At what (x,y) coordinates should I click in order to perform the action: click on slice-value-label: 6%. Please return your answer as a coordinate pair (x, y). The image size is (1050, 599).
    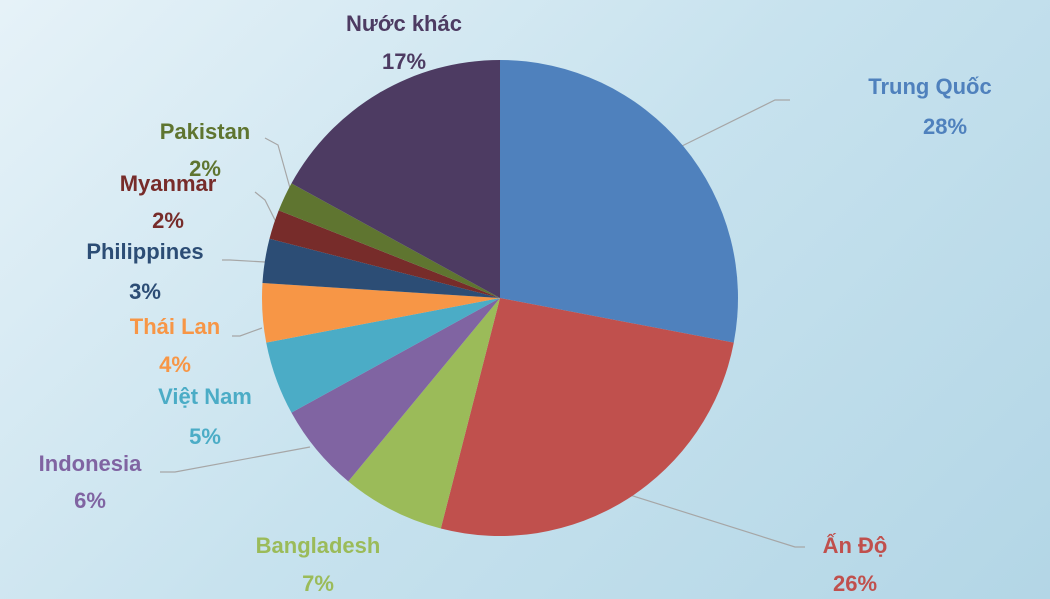
    Looking at the image, I should click on (90, 500).